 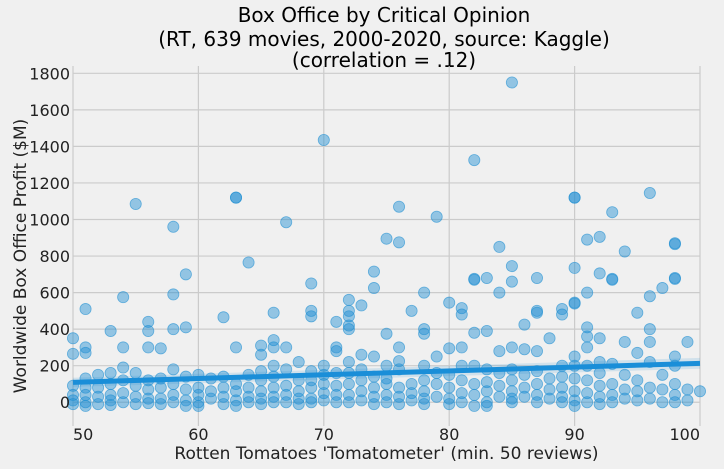 I want to click on x-tick-label: 70, so click(x=324, y=434).